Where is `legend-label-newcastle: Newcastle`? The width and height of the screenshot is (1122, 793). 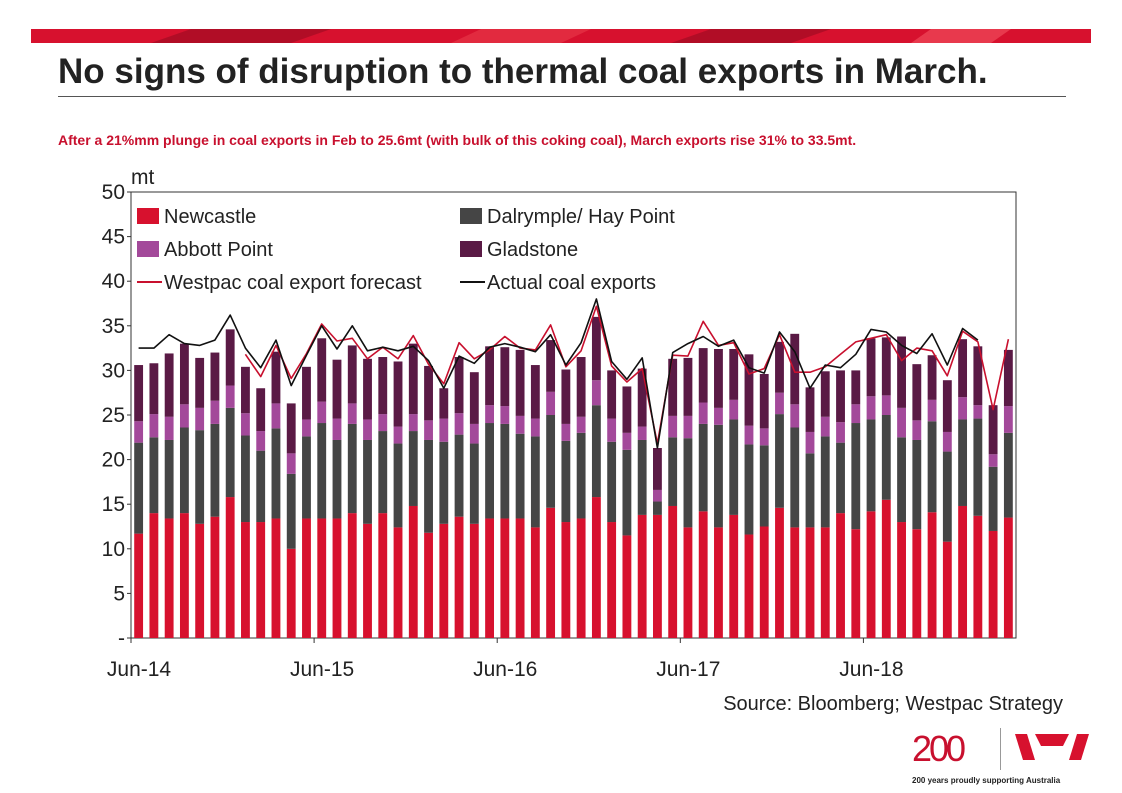 legend-label-newcastle: Newcastle is located at coordinates (210, 217).